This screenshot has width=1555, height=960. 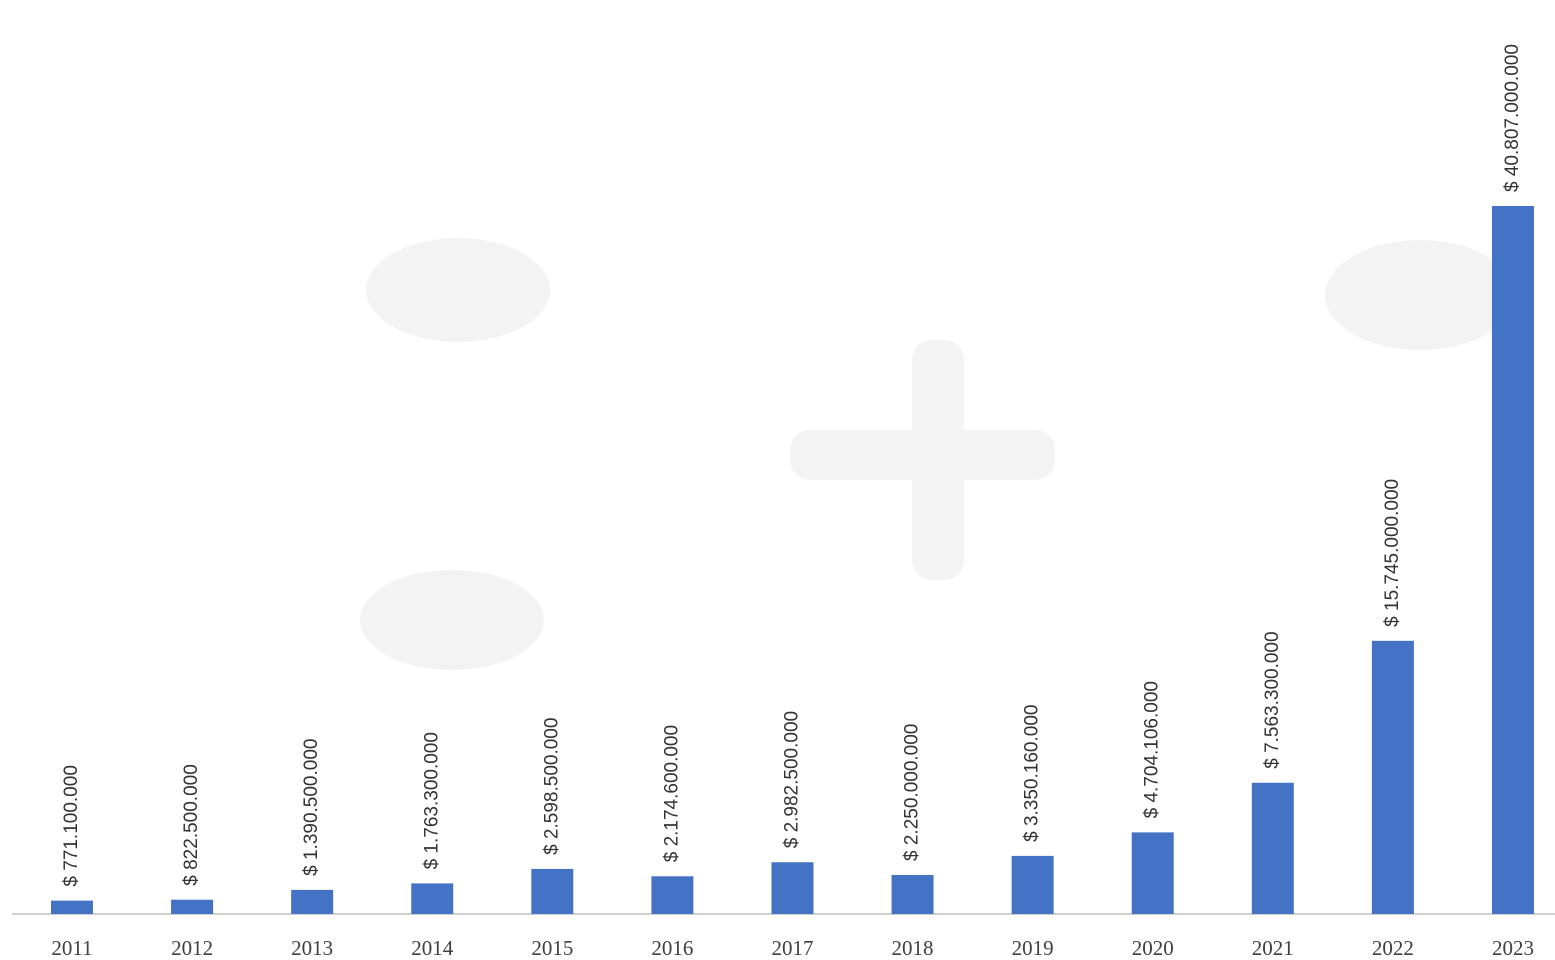 What do you see at coordinates (1393, 948) in the screenshot?
I see `x-tick-label: 2022` at bounding box center [1393, 948].